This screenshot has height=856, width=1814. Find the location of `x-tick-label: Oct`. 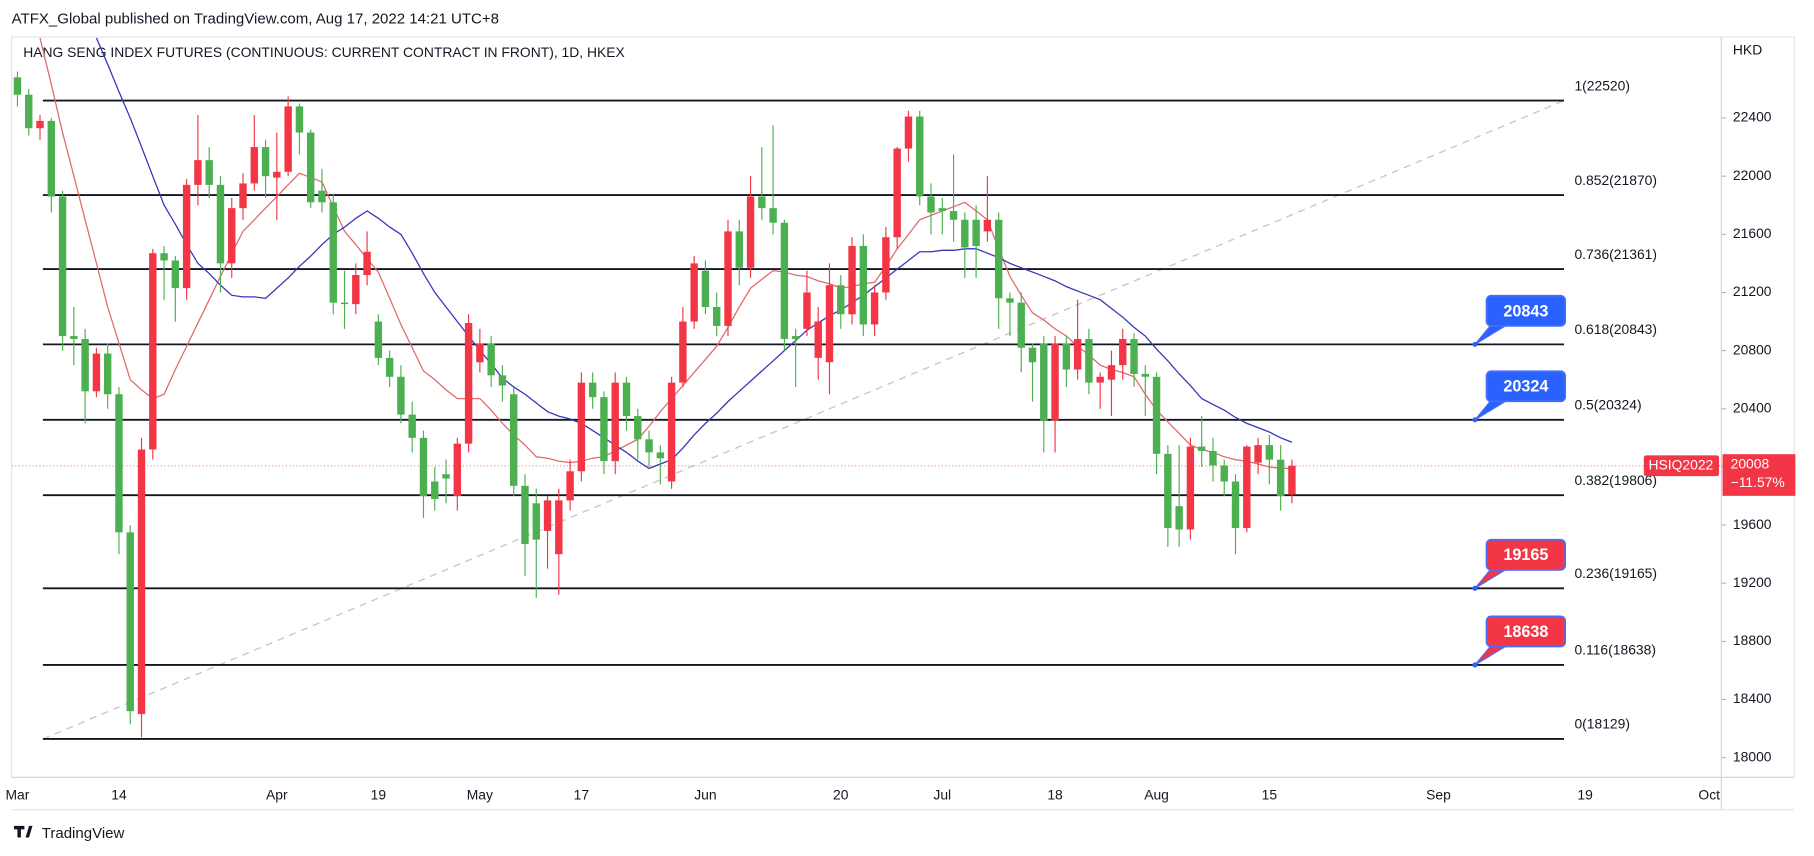

x-tick-label: Oct is located at coordinates (1709, 795).